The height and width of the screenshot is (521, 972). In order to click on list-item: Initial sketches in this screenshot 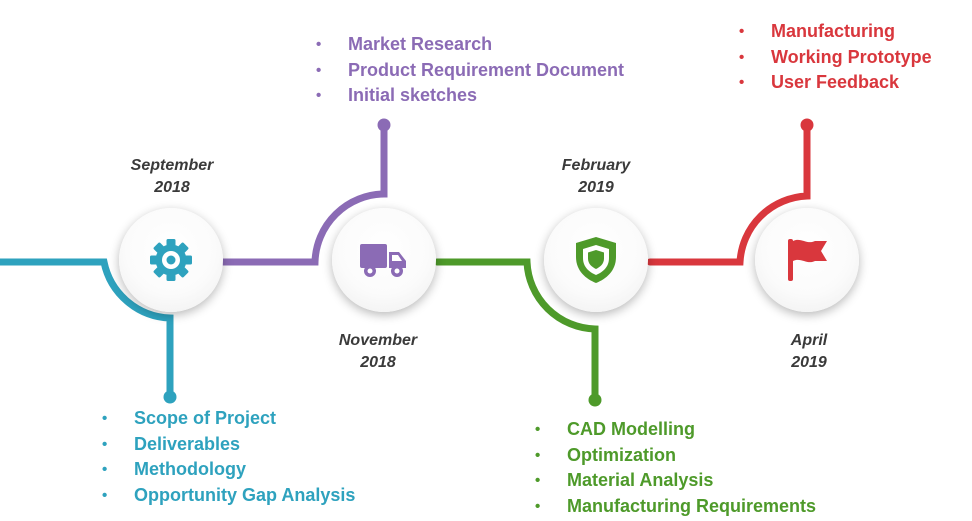, I will do `click(470, 96)`.